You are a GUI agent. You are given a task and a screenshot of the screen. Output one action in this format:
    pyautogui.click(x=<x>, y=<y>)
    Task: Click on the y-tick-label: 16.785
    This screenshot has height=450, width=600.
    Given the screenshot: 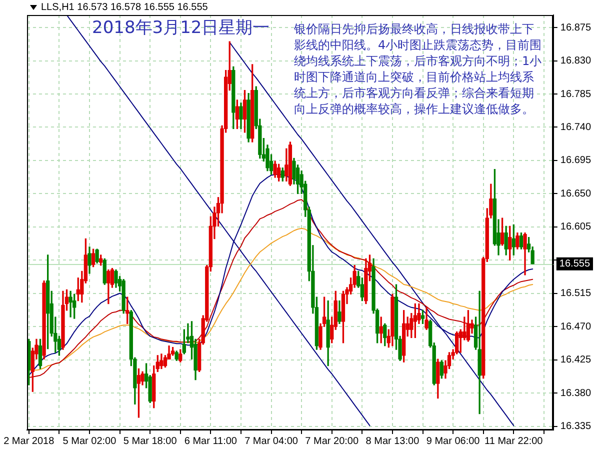 What is the action you would take?
    pyautogui.click(x=576, y=94)
    